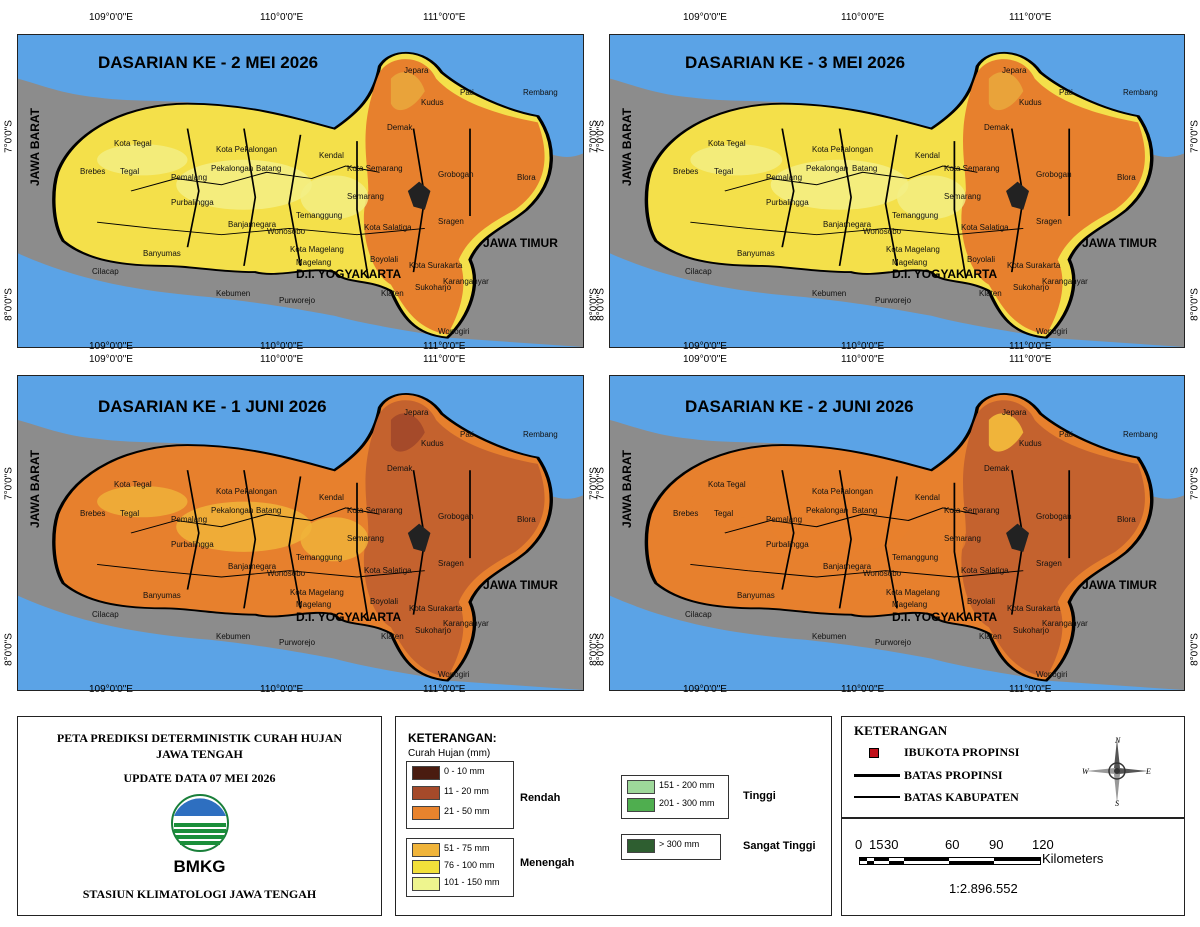 The height and width of the screenshot is (927, 1200). I want to click on district-label: Wonosobo, so click(286, 231).